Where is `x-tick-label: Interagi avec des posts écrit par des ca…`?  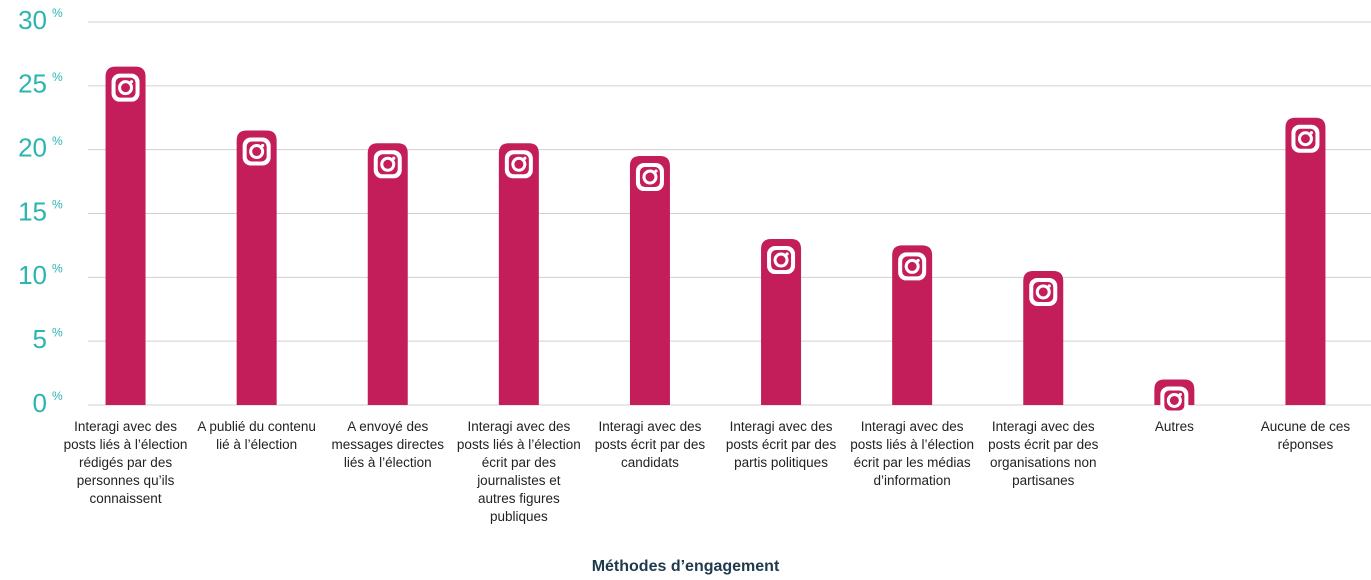
x-tick-label: Interagi avec des posts écrit par des ca… is located at coordinates (650, 444).